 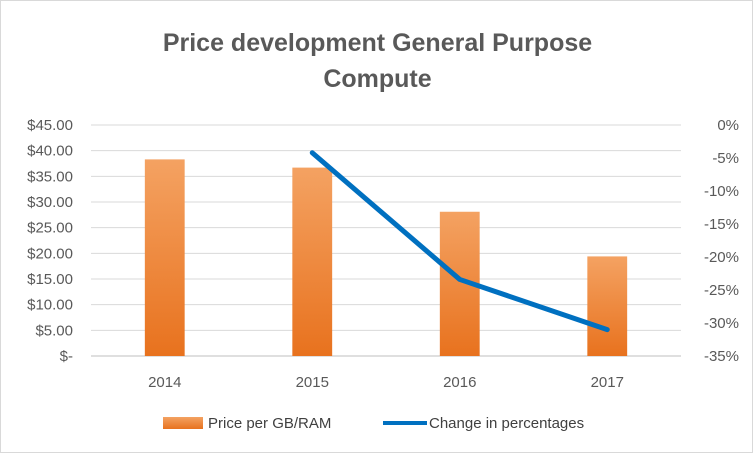 What do you see at coordinates (50, 202) in the screenshot?
I see `y-left-tick-label: $30.00` at bounding box center [50, 202].